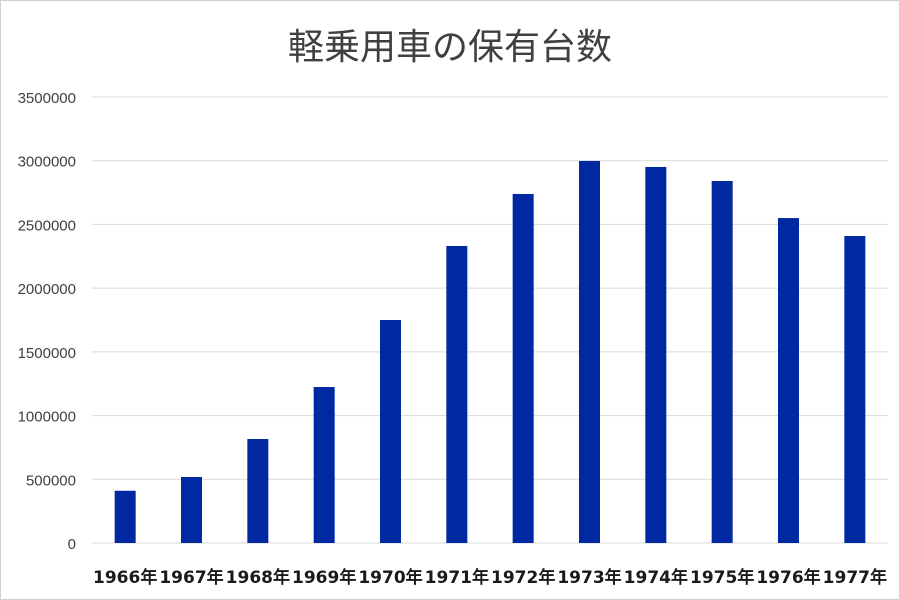  I want to click on y-tick-label: 2500000, so click(47, 225).